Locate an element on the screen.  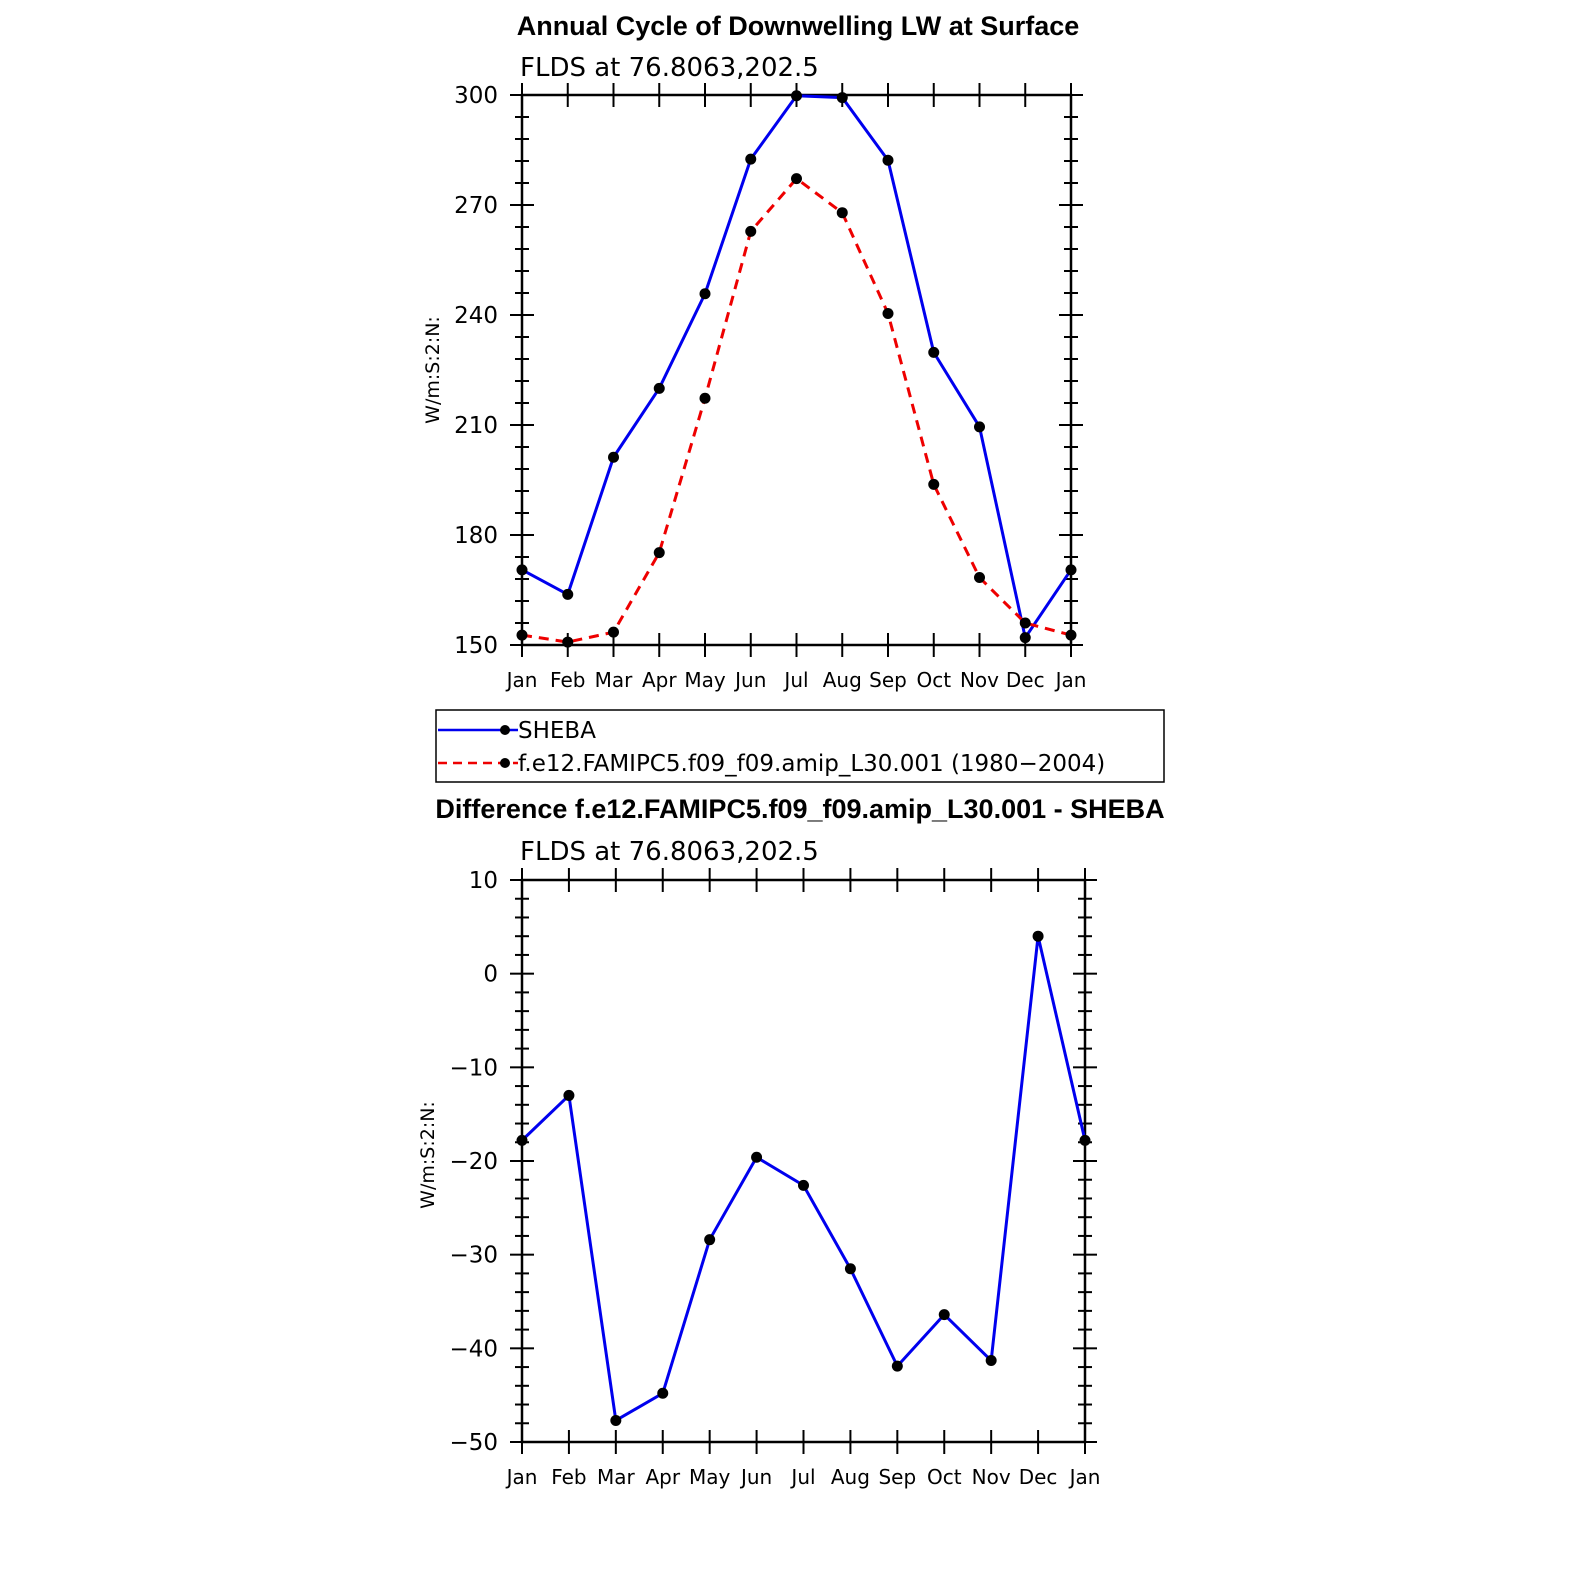
bottom-xtick-label: Oct is located at coordinates (944, 1477).